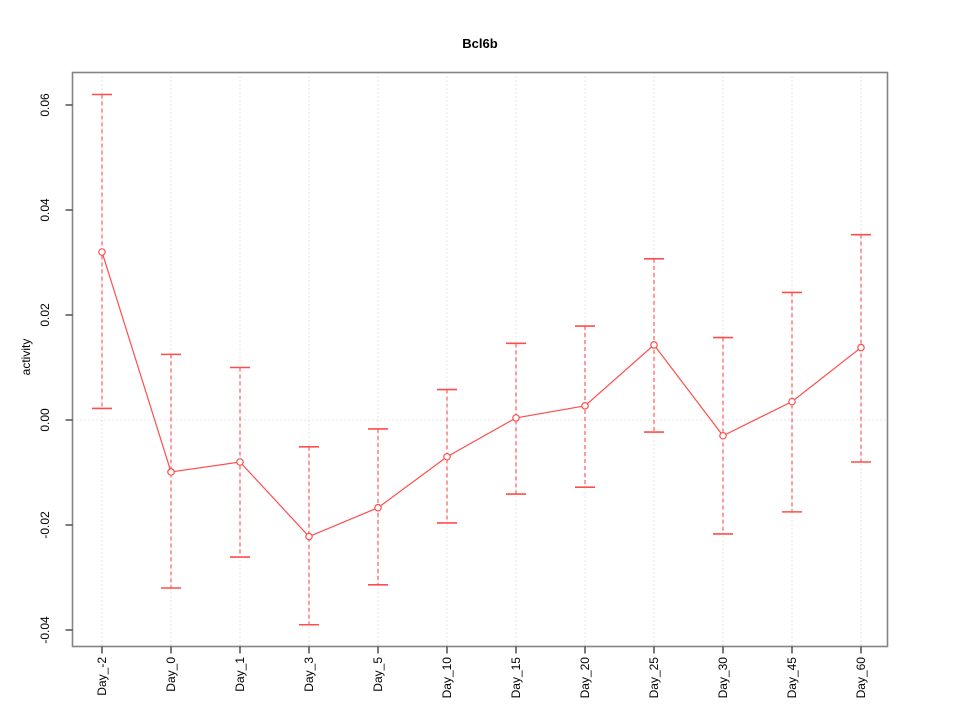 The height and width of the screenshot is (720, 960). What do you see at coordinates (654, 678) in the screenshot?
I see `x-tick-label: Day_25` at bounding box center [654, 678].